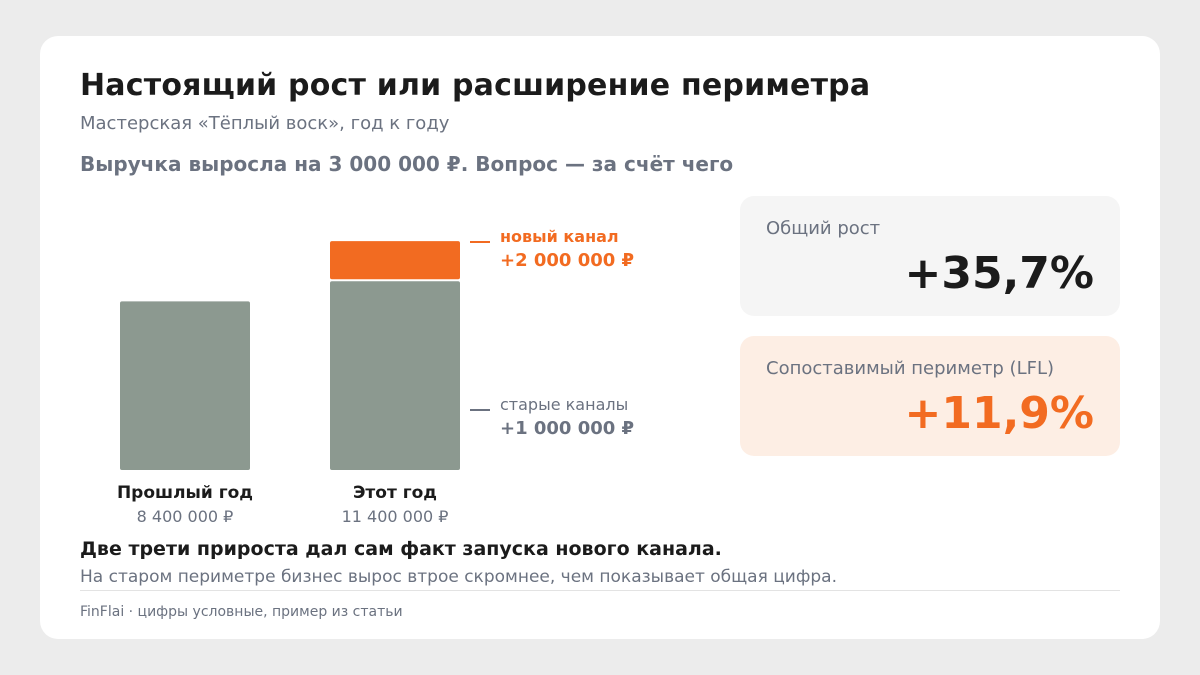 This screenshot has width=1200, height=675. I want to click on kpi-lfl-value: +11,9%, so click(999, 413).